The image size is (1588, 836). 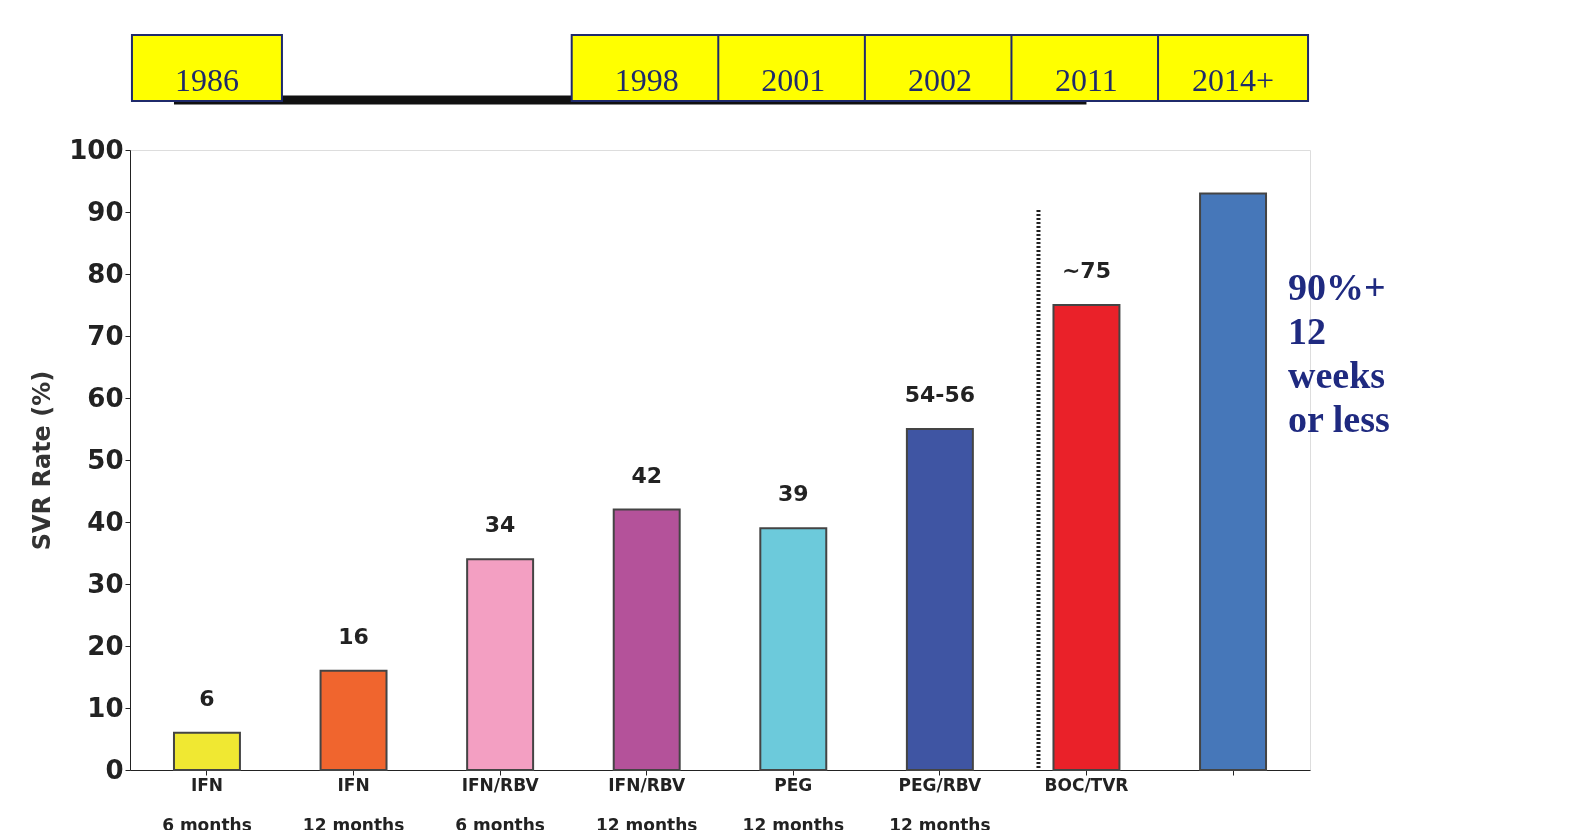 What do you see at coordinates (500, 804) in the screenshot?
I see `x-tick-label: IFN/RBV 6 months` at bounding box center [500, 804].